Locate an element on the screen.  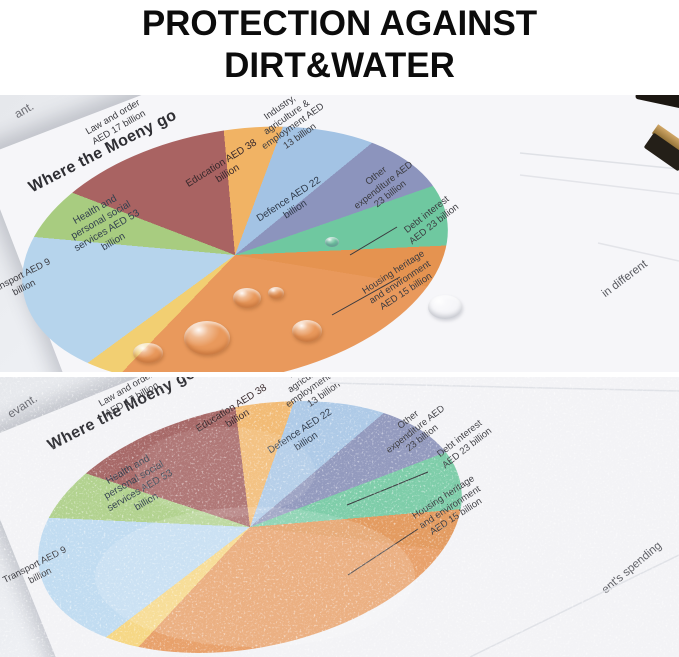
background-sheet-text-fragment: ant. is located at coordinates (24, 110).